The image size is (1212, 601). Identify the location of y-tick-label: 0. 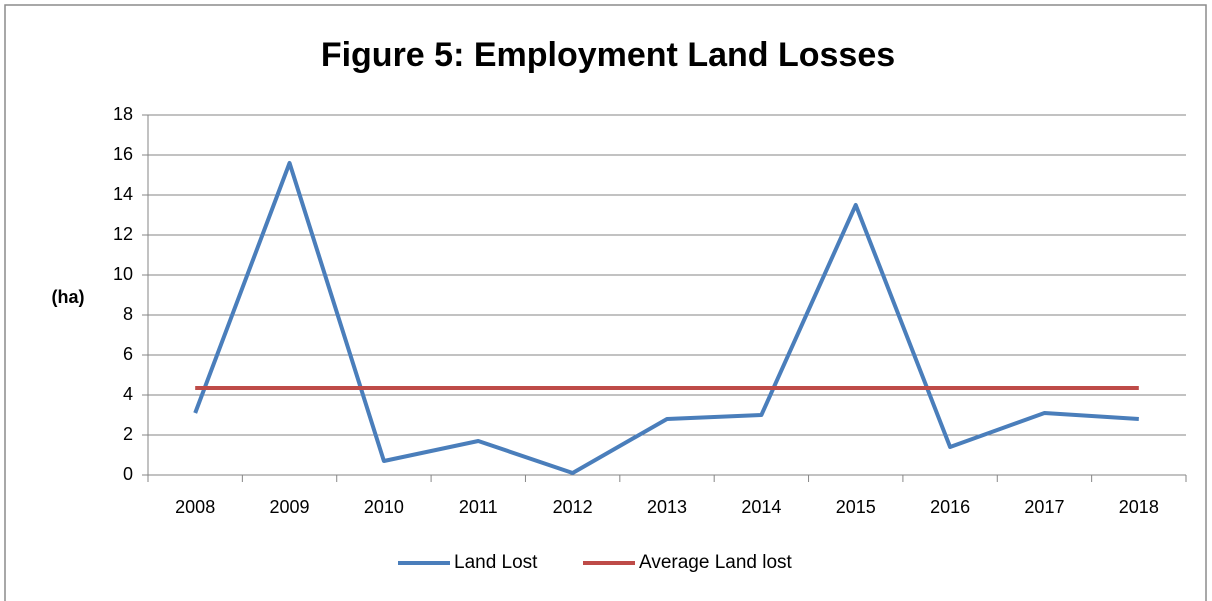
(128, 474).